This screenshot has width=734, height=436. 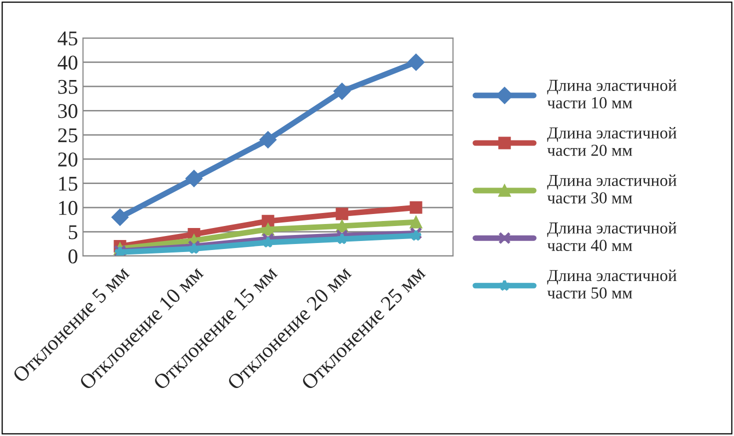 What do you see at coordinates (611, 284) in the screenshot?
I see `legend-label: Длина эластичной части 50 мм` at bounding box center [611, 284].